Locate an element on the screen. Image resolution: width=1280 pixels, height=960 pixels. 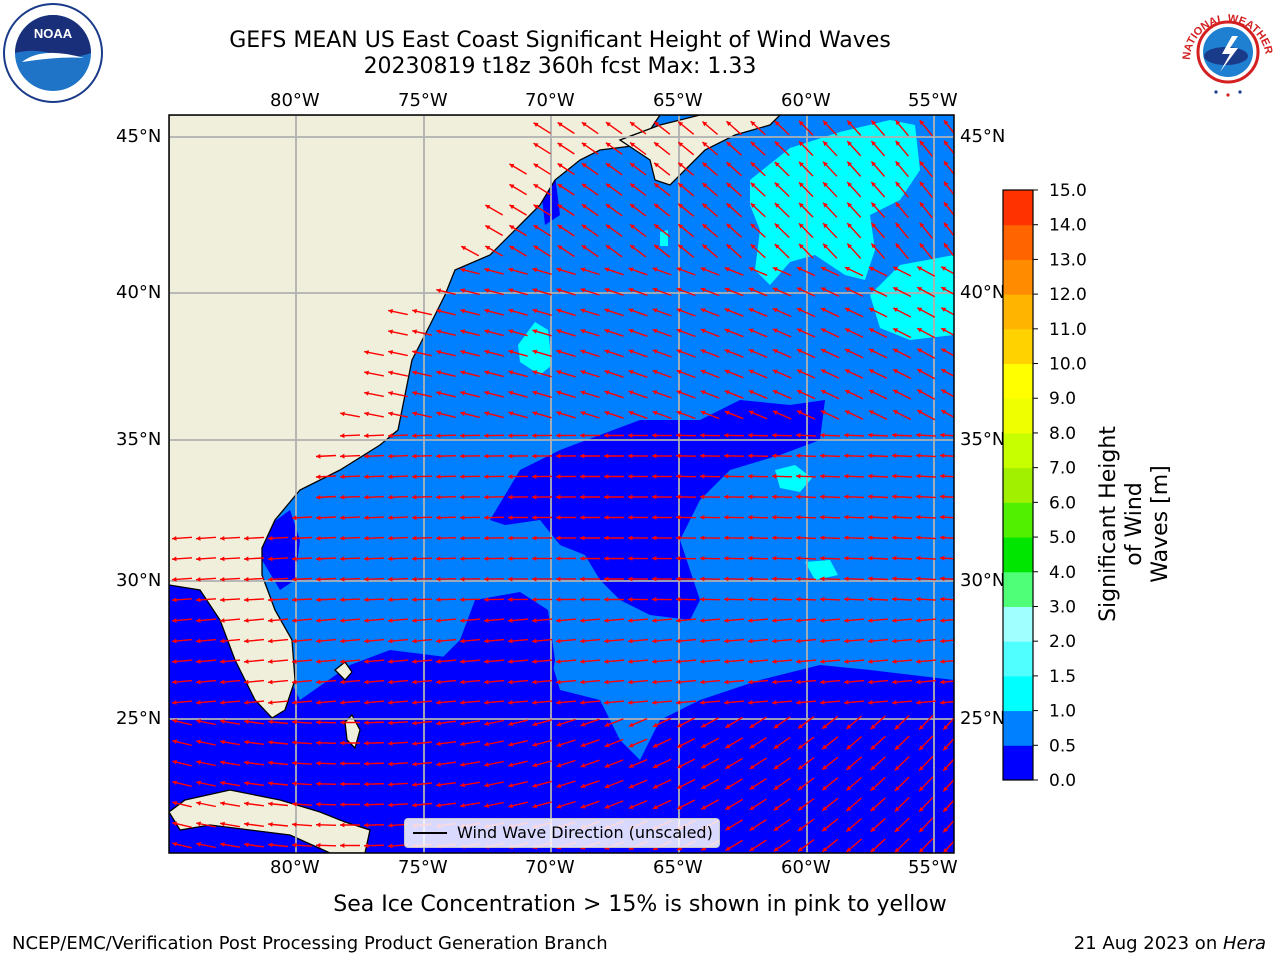
legend-line-icon is located at coordinates (430, 833).